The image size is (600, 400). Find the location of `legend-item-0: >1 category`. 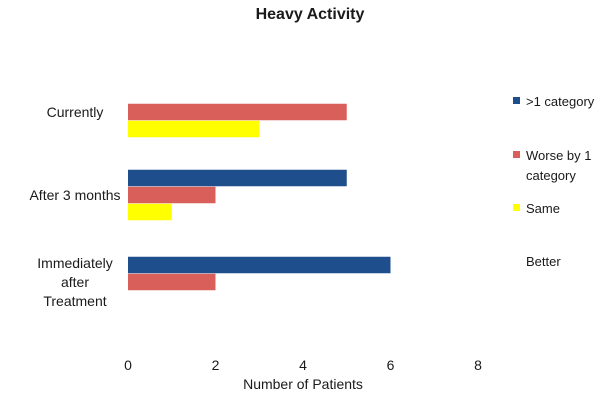

legend-item-0: >1 category is located at coordinates (554, 101).